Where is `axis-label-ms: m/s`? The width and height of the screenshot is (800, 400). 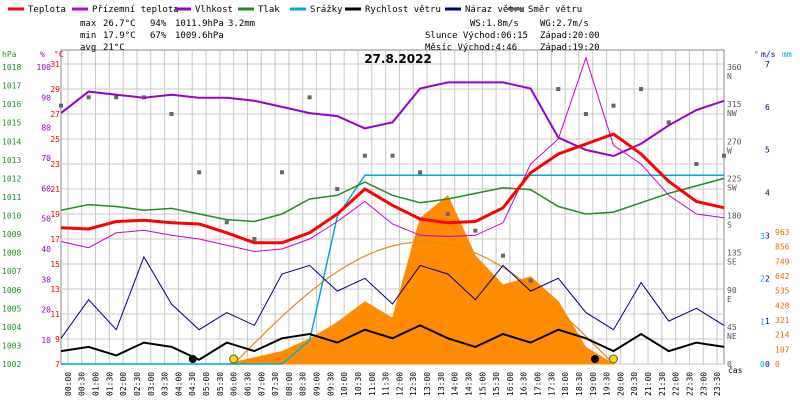 axis-label-ms: m/s is located at coordinates (768, 54).